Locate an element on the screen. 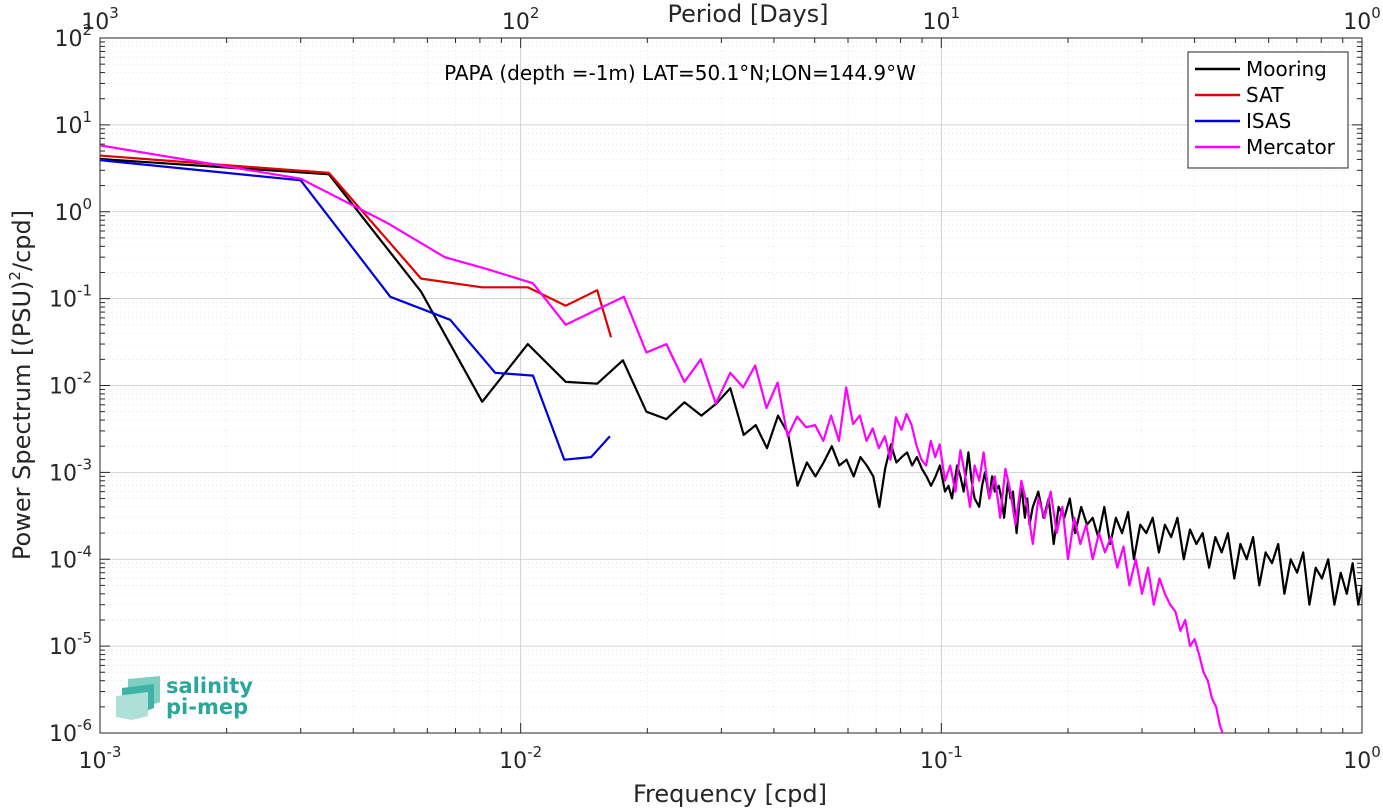 The width and height of the screenshot is (1383, 809). top-axis-label: Period [Days] is located at coordinates (747, 14).